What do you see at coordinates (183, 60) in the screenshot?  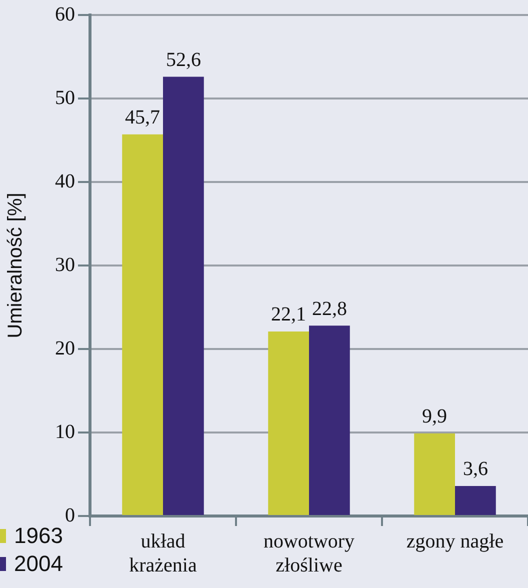 I see `data-label: 52,6` at bounding box center [183, 60].